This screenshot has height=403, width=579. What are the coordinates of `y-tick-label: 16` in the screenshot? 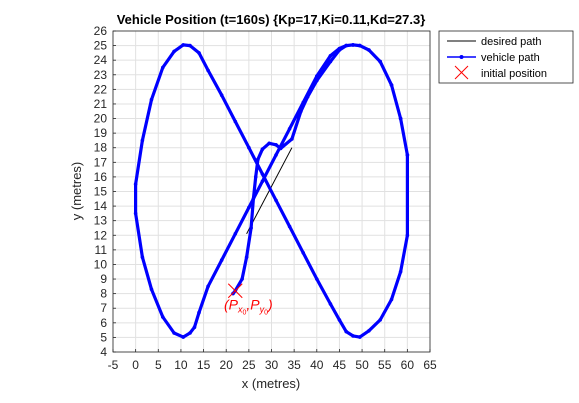 It's located at (101, 177).